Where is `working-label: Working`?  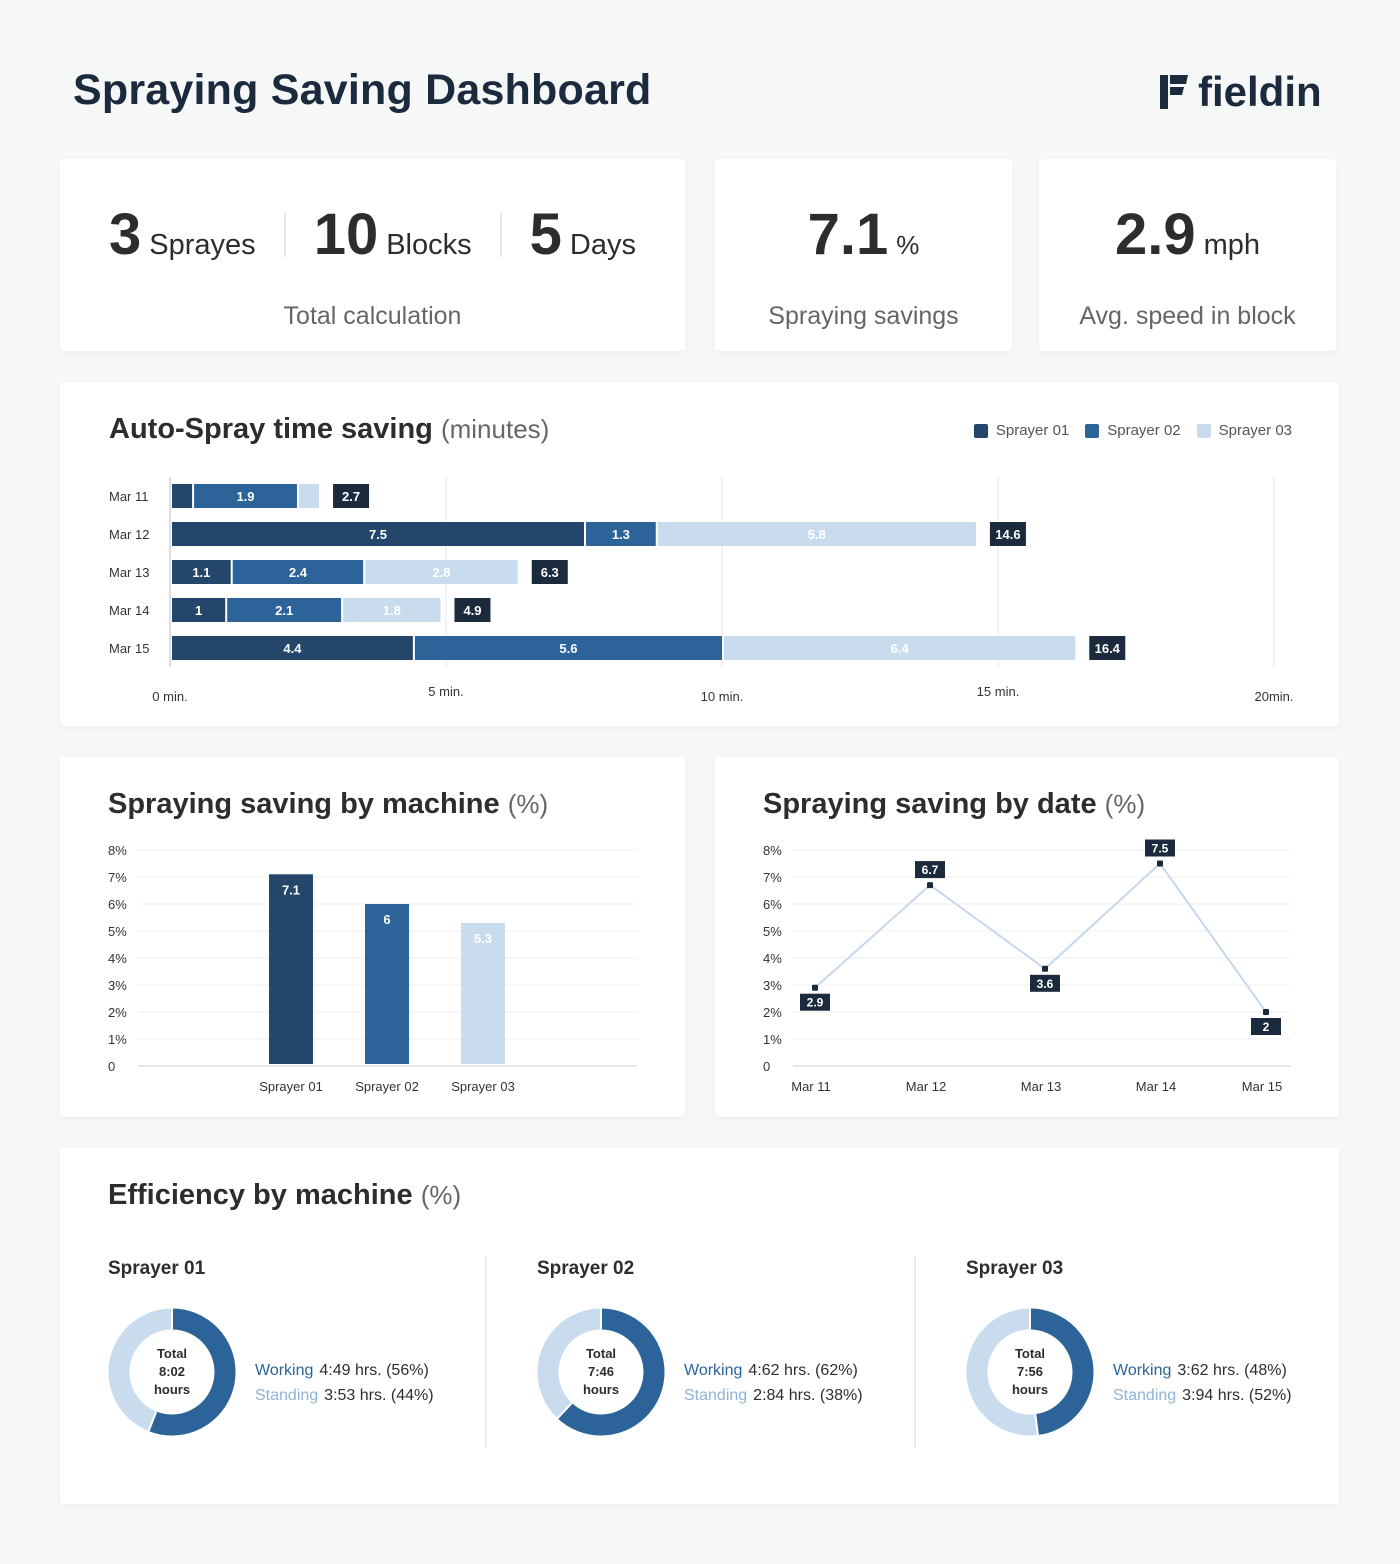
working-label: Working is located at coordinates (284, 1370).